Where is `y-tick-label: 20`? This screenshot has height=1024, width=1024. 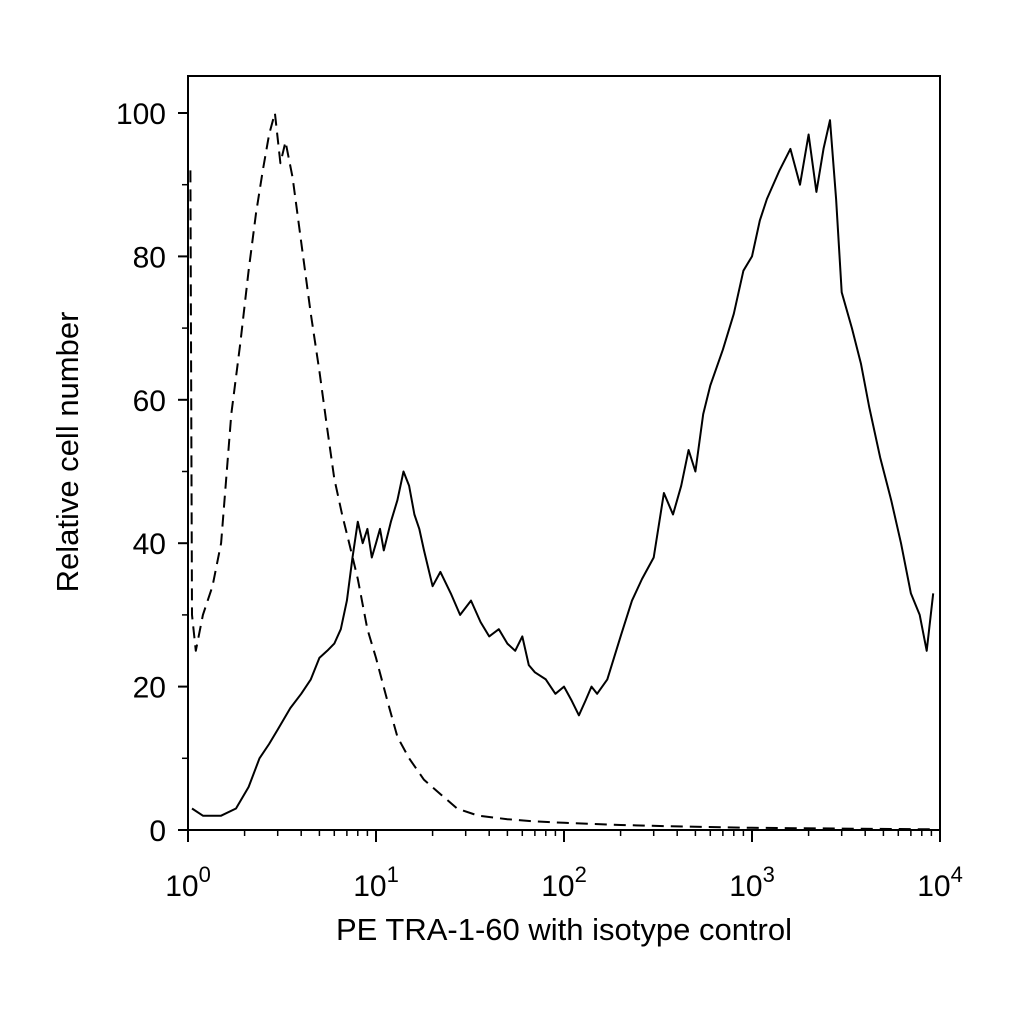 y-tick-label: 20 is located at coordinates (149, 688).